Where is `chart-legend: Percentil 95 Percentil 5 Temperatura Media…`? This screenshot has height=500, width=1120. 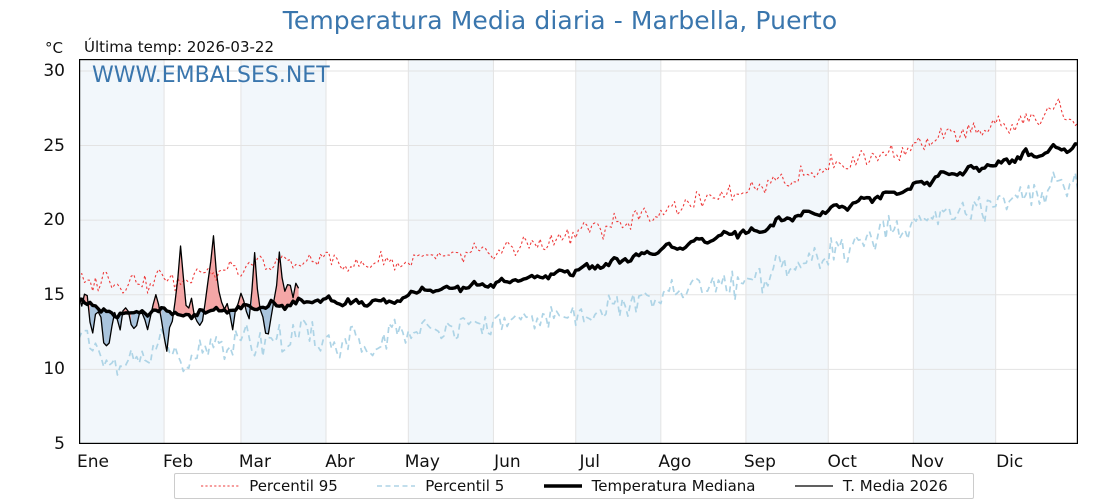
chart-legend: Percentil 95 Percentil 5 Temperatura Media… is located at coordinates (574, 486).